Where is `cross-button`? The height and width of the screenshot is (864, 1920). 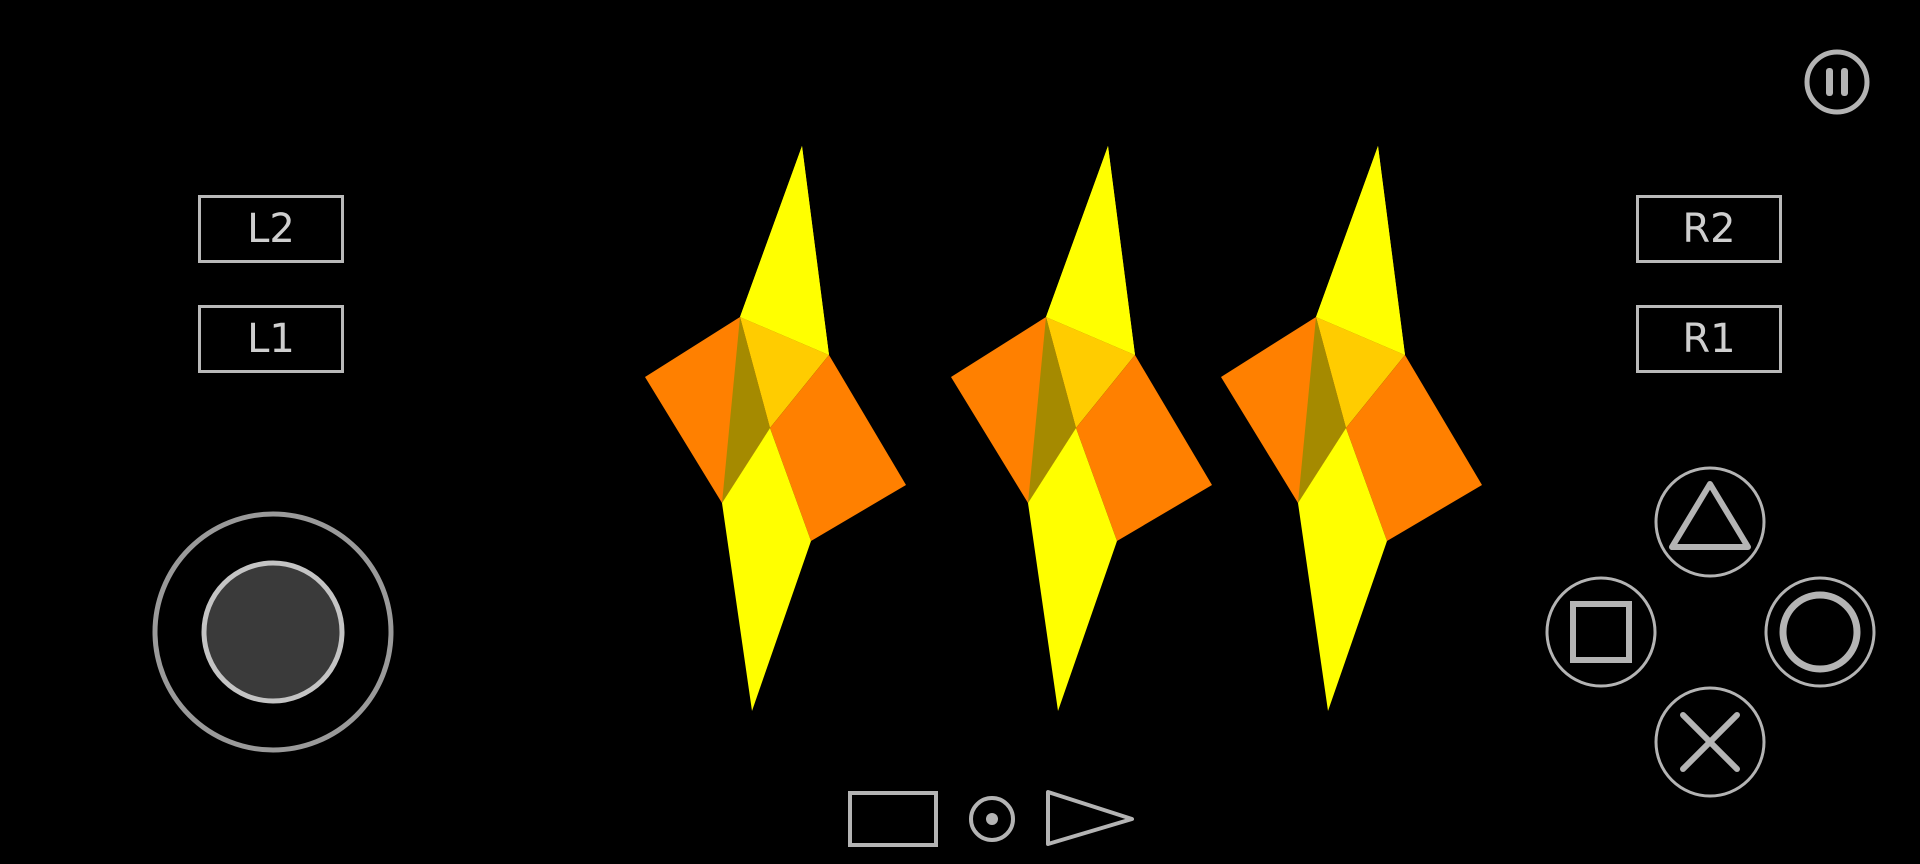
cross-button is located at coordinates (1710, 742).